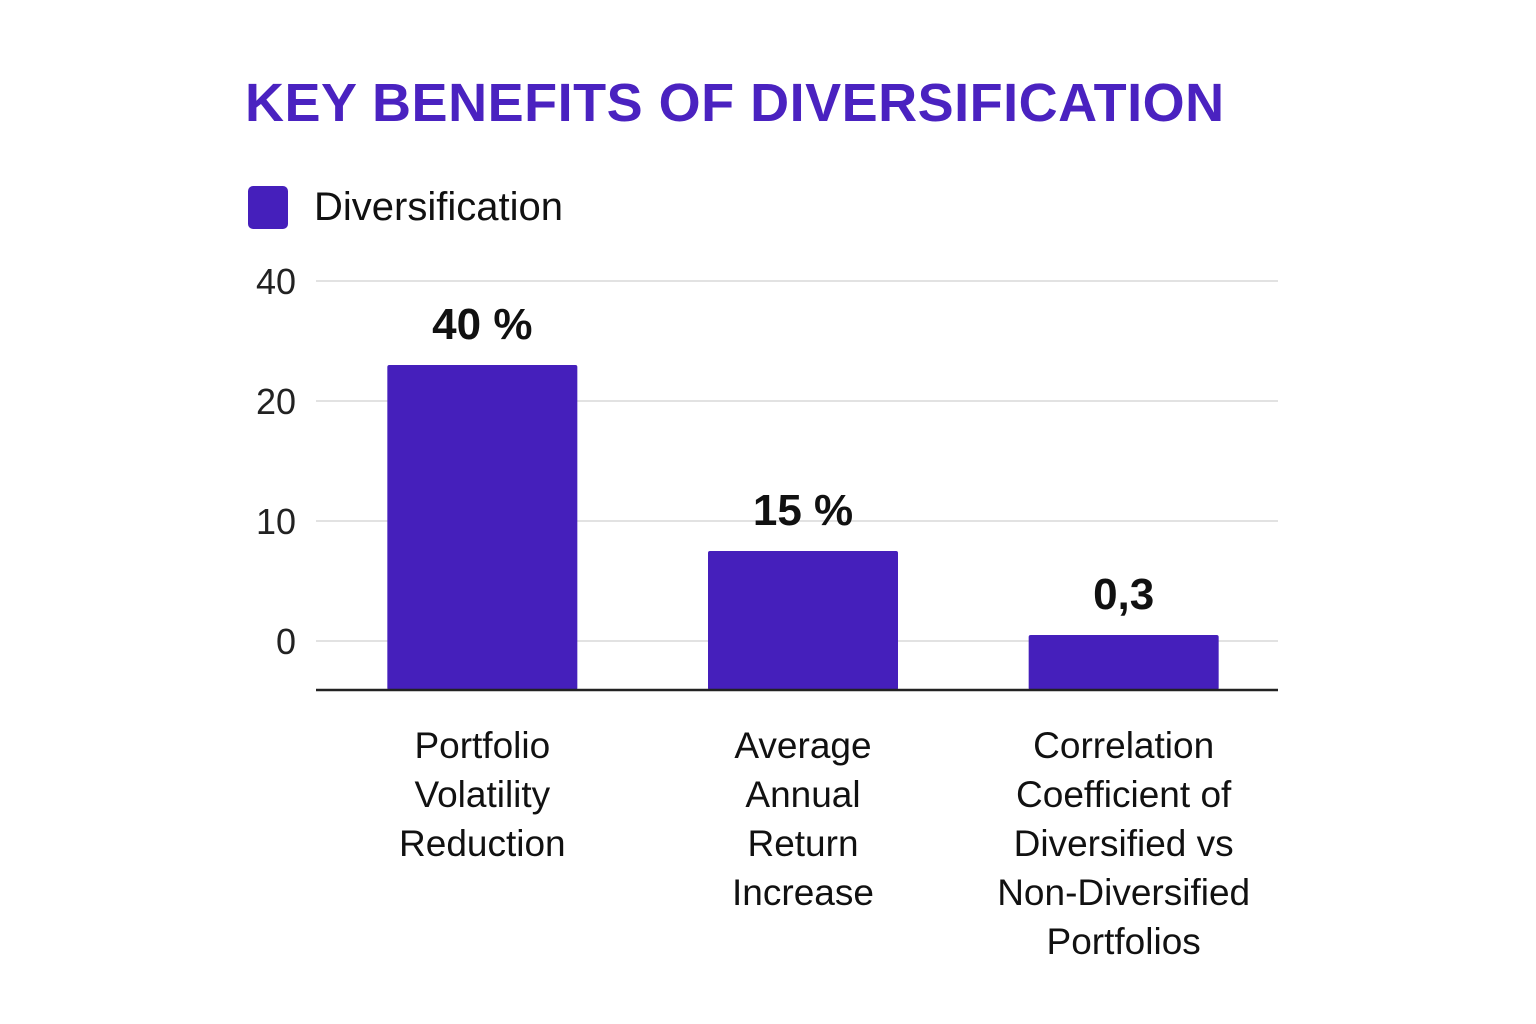 The height and width of the screenshot is (1024, 1536). What do you see at coordinates (802, 745) in the screenshot?
I see `x-tick-label: Average` at bounding box center [802, 745].